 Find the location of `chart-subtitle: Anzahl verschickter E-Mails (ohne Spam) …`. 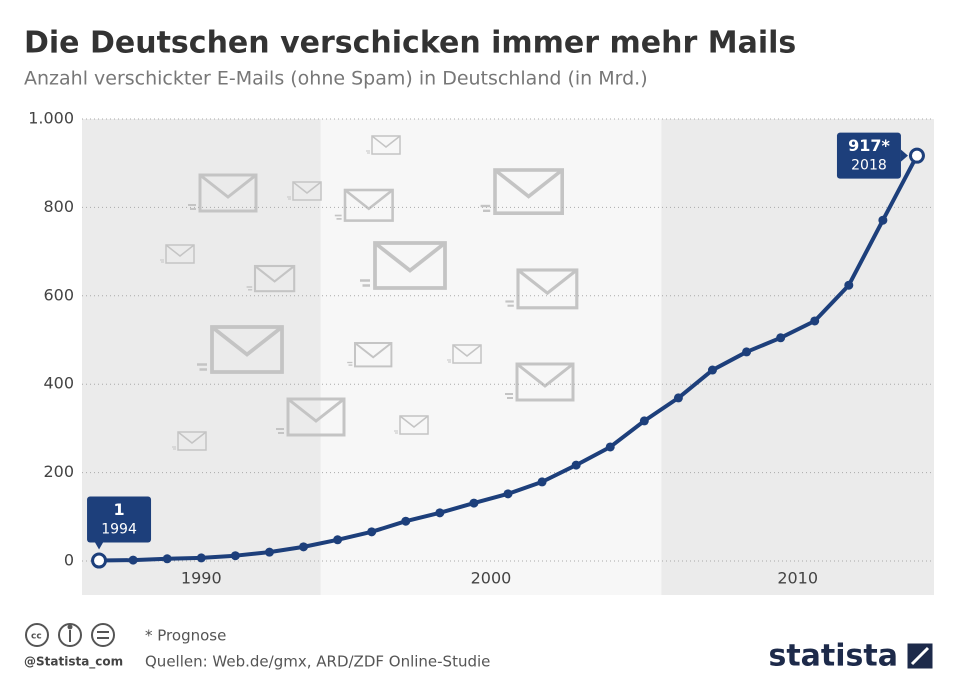

chart-subtitle: Anzahl verschickter E-Mails (ohne Spam) … is located at coordinates (336, 79).